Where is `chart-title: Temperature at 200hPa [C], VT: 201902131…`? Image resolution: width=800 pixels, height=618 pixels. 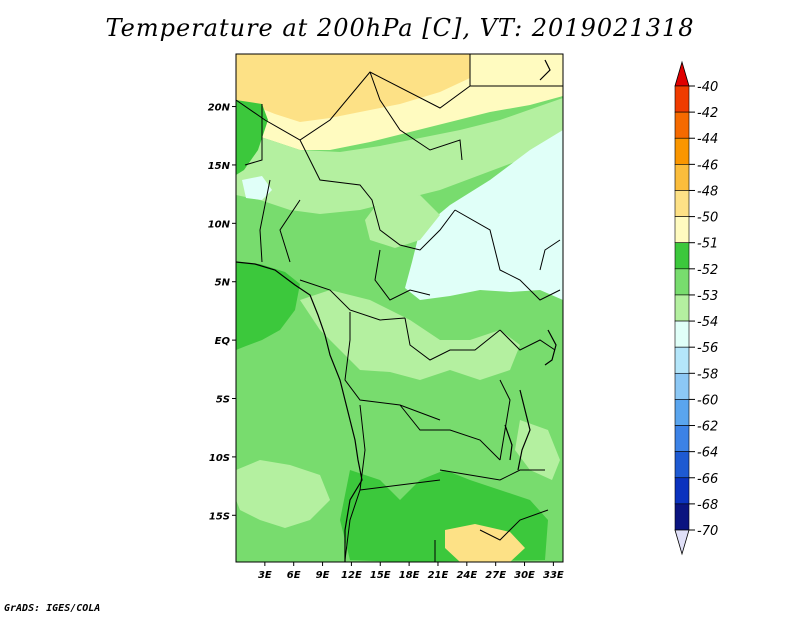 chart-title: Temperature at 200hPa [C], VT: 201902131… is located at coordinates (400, 28).